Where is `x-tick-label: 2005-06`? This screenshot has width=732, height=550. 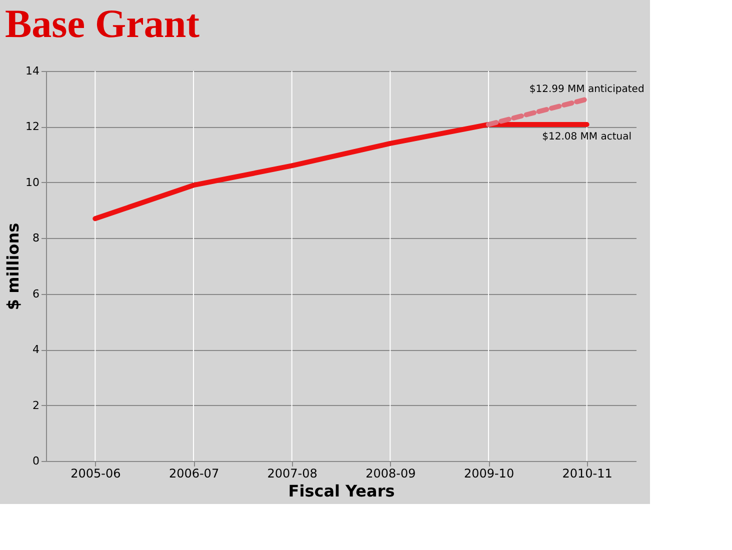
x-tick-label: 2005-06 is located at coordinates (95, 473).